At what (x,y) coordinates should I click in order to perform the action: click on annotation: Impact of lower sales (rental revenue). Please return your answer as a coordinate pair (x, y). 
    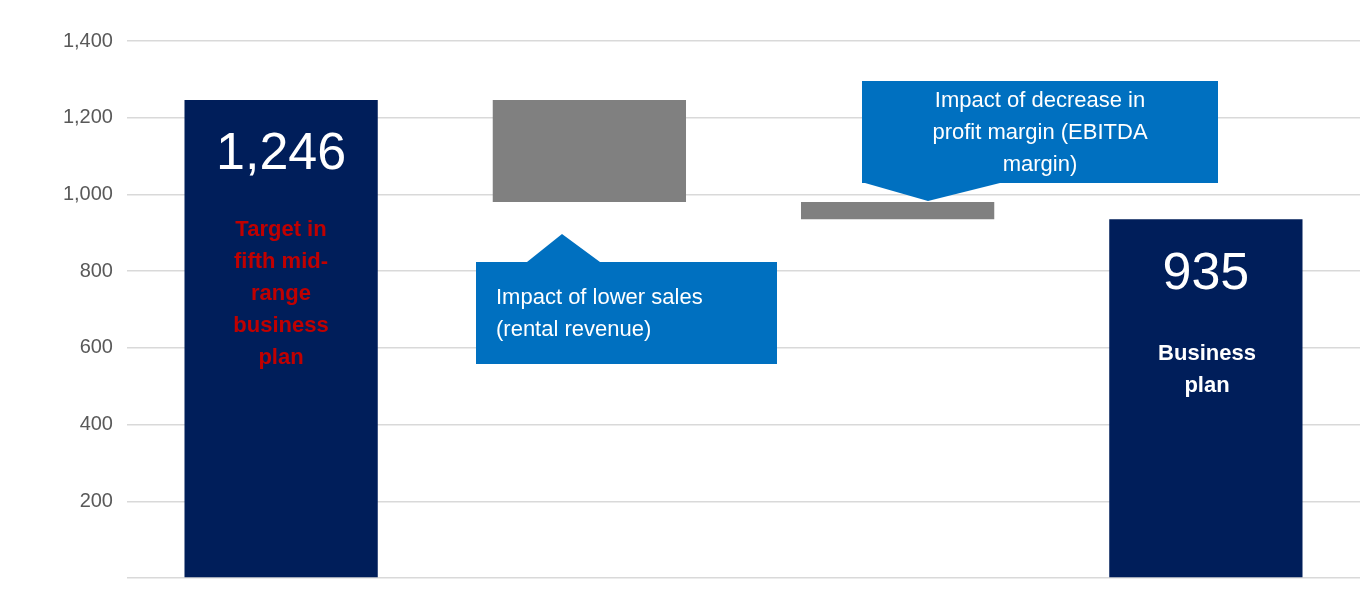
    Looking at the image, I should click on (599, 313).